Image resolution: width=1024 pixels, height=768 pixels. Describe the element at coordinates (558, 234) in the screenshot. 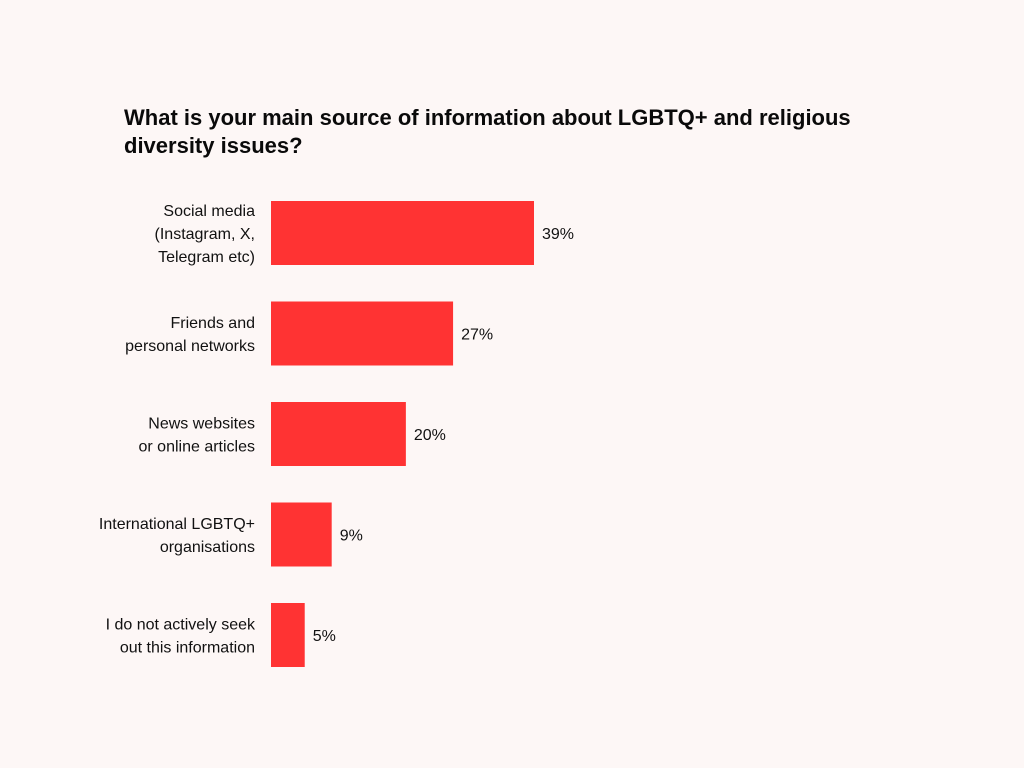

I see `value-label: 39%` at that location.